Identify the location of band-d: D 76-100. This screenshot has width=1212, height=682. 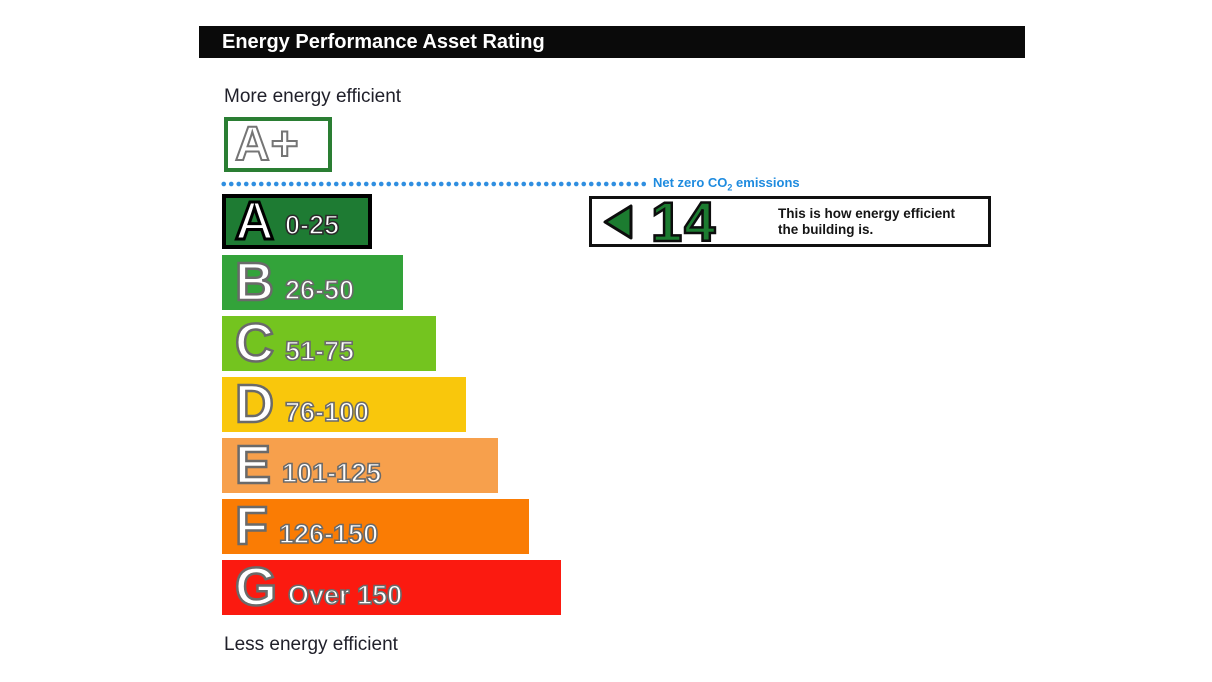
(344, 404).